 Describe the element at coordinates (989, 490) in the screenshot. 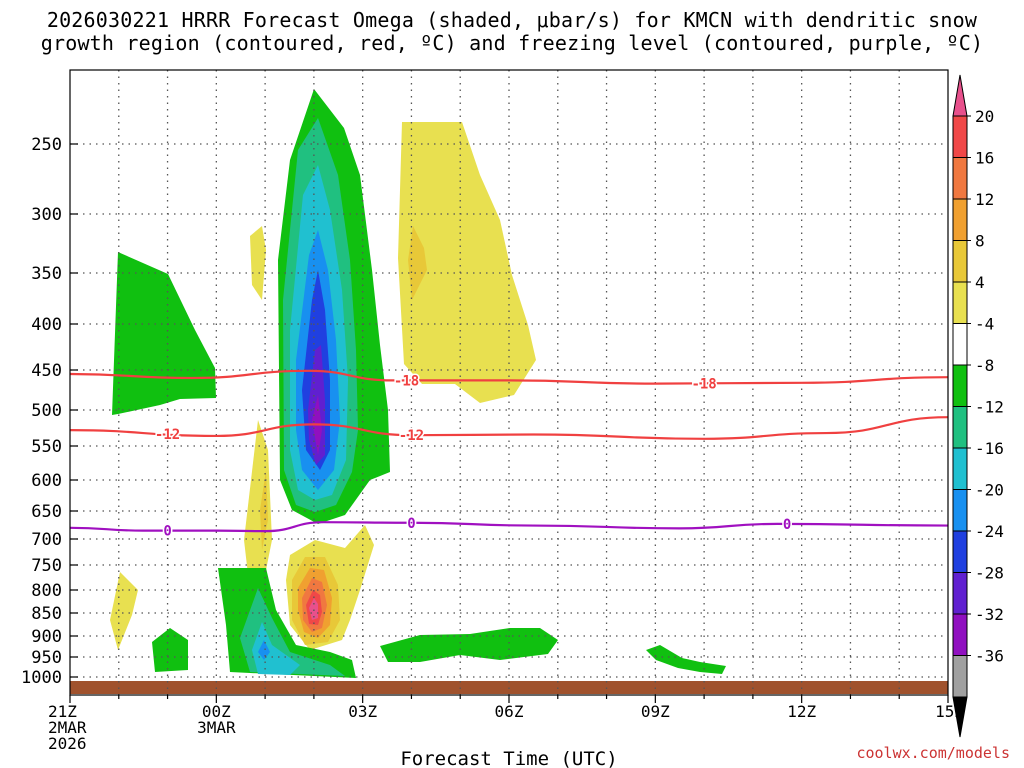

I see `colorbar-label: -20` at that location.